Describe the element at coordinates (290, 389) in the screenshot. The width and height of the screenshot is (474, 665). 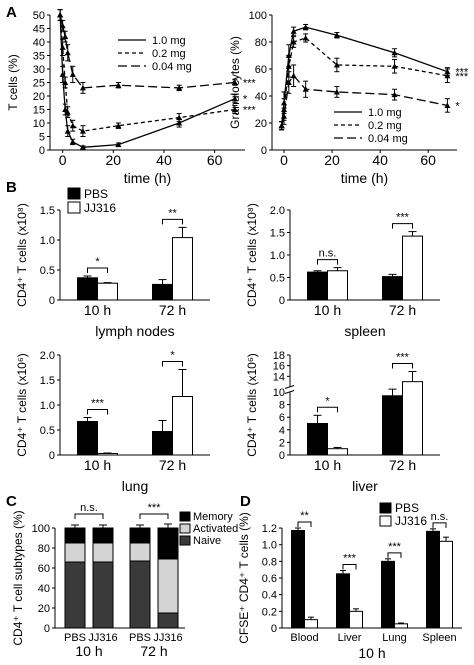
I see `axis-break-gap` at that location.